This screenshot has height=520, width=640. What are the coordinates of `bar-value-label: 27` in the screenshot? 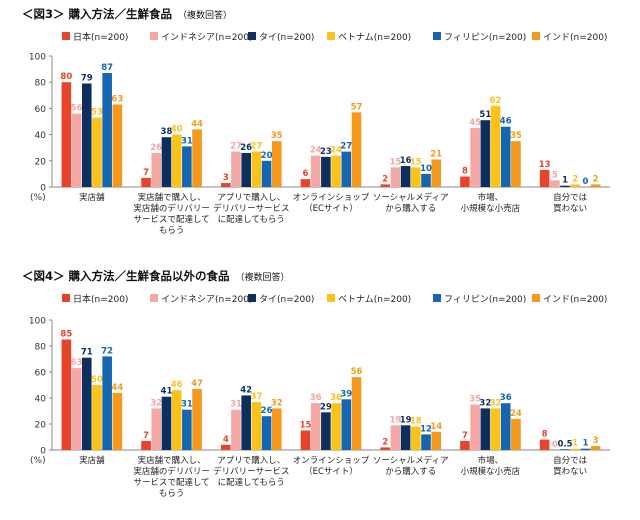 It's located at (346, 147).